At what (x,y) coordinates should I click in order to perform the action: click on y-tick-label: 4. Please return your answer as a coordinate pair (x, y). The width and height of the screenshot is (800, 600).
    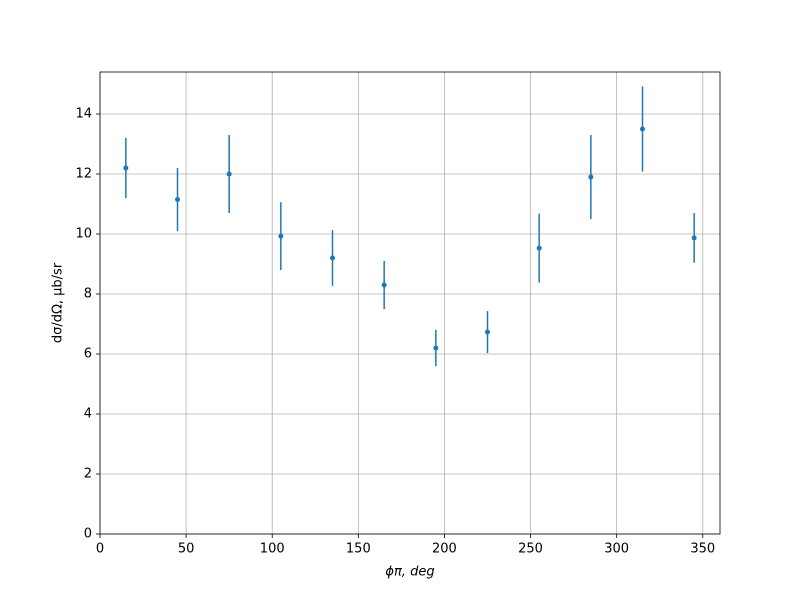
    Looking at the image, I should click on (88, 414).